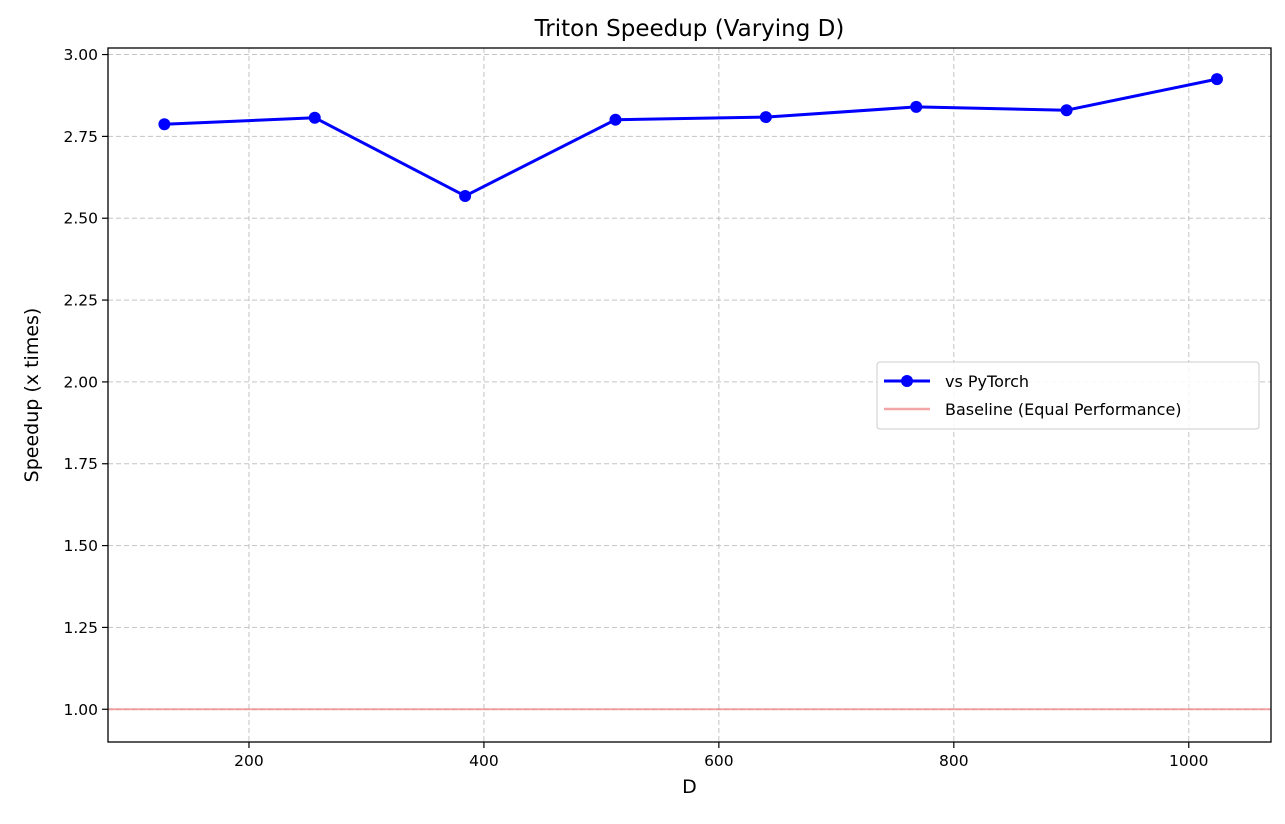  What do you see at coordinates (1188, 761) in the screenshot?
I see `x-tick-label: 1000` at bounding box center [1188, 761].